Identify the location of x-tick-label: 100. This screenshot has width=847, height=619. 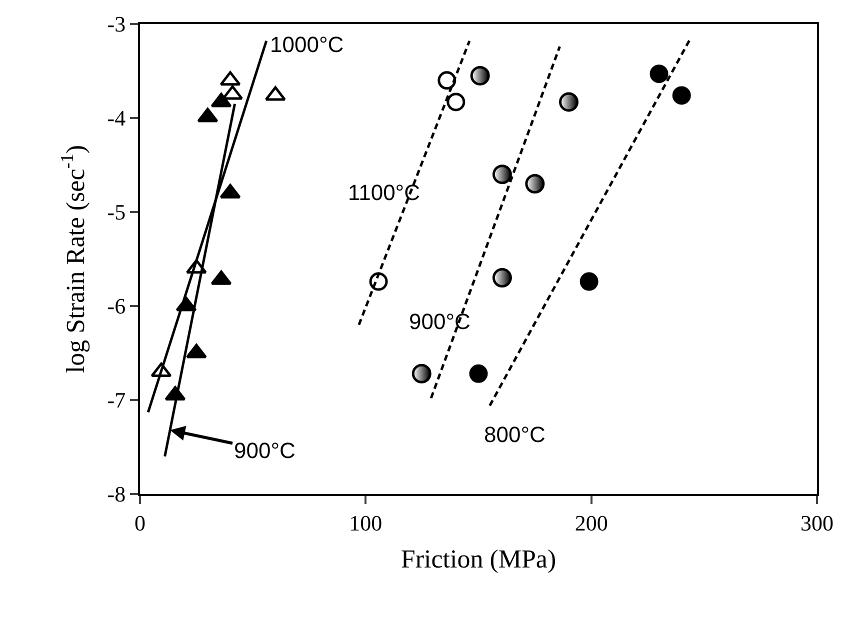
(365, 523).